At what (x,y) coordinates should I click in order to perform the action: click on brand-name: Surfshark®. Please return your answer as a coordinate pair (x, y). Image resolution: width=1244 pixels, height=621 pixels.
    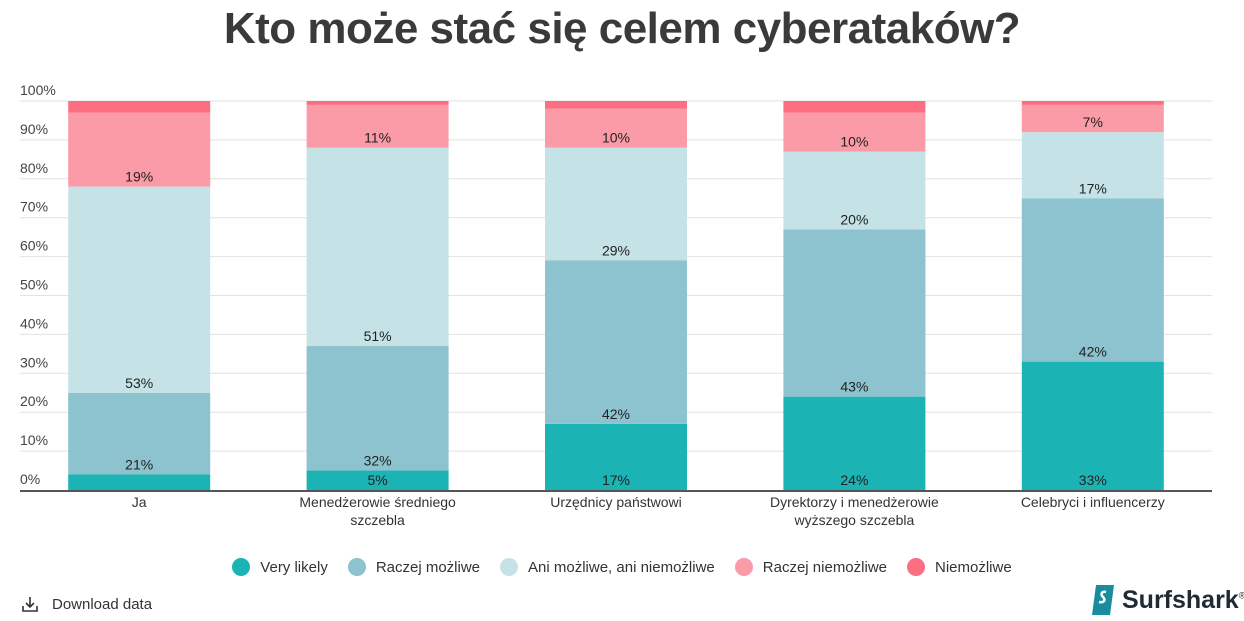
    Looking at the image, I should click on (1183, 599).